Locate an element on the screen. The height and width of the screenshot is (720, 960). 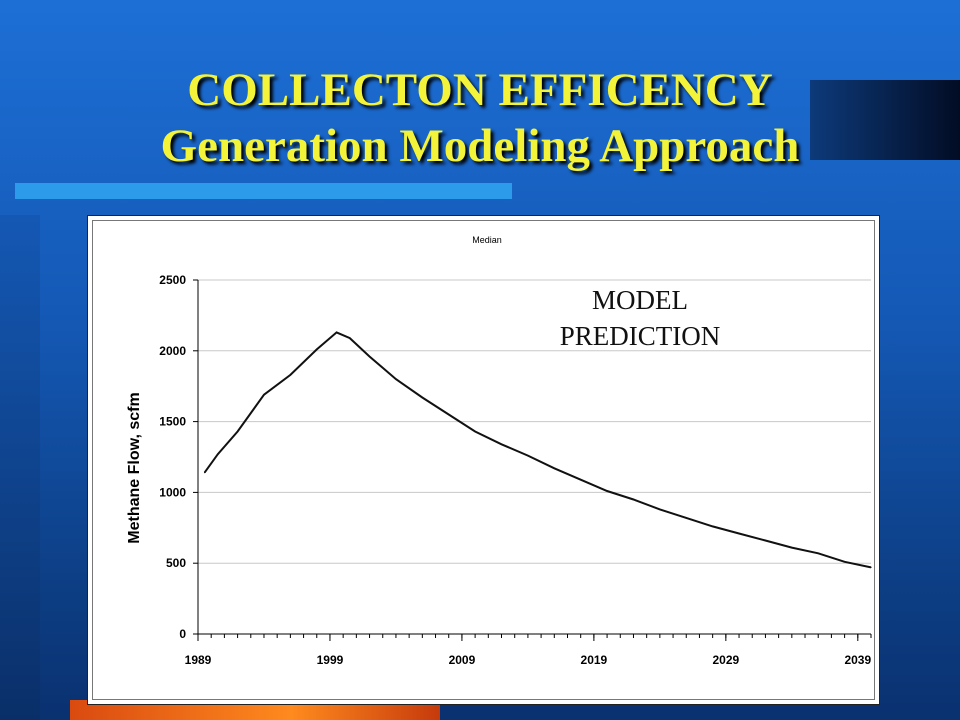
x-tick-label: 1999 is located at coordinates (330, 660).